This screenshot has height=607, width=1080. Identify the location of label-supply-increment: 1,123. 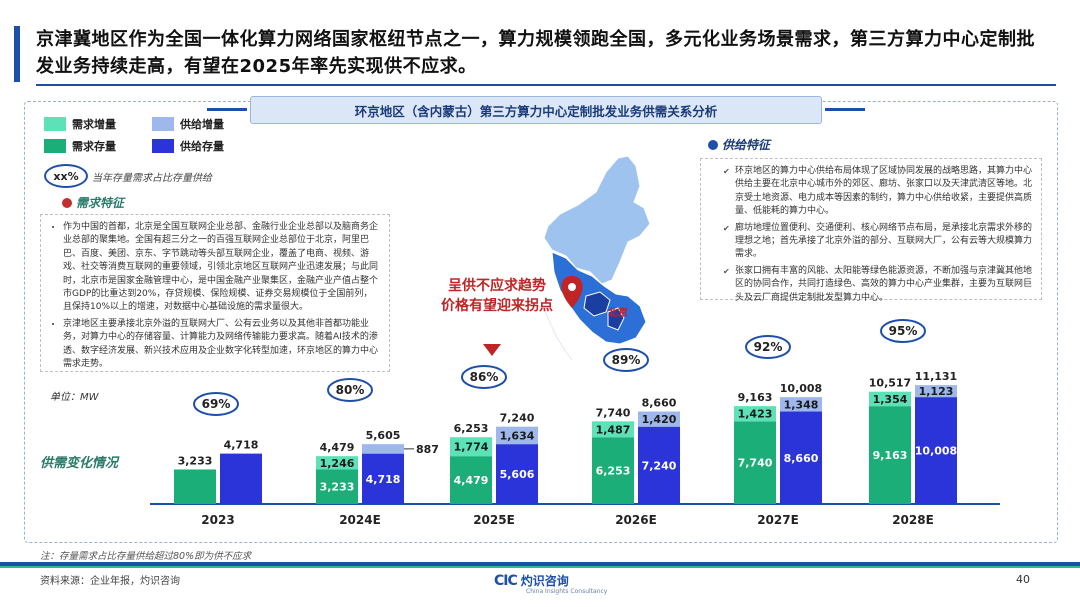
(936, 391).